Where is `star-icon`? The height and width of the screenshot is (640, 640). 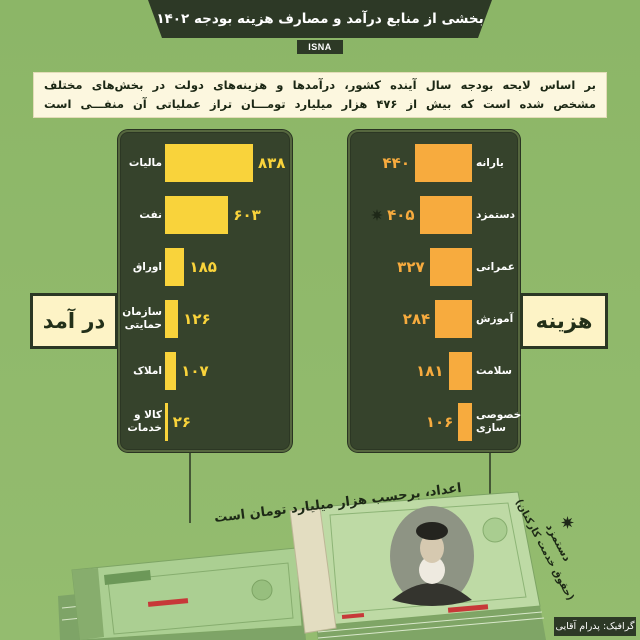
star-icon is located at coordinates (567, 522).